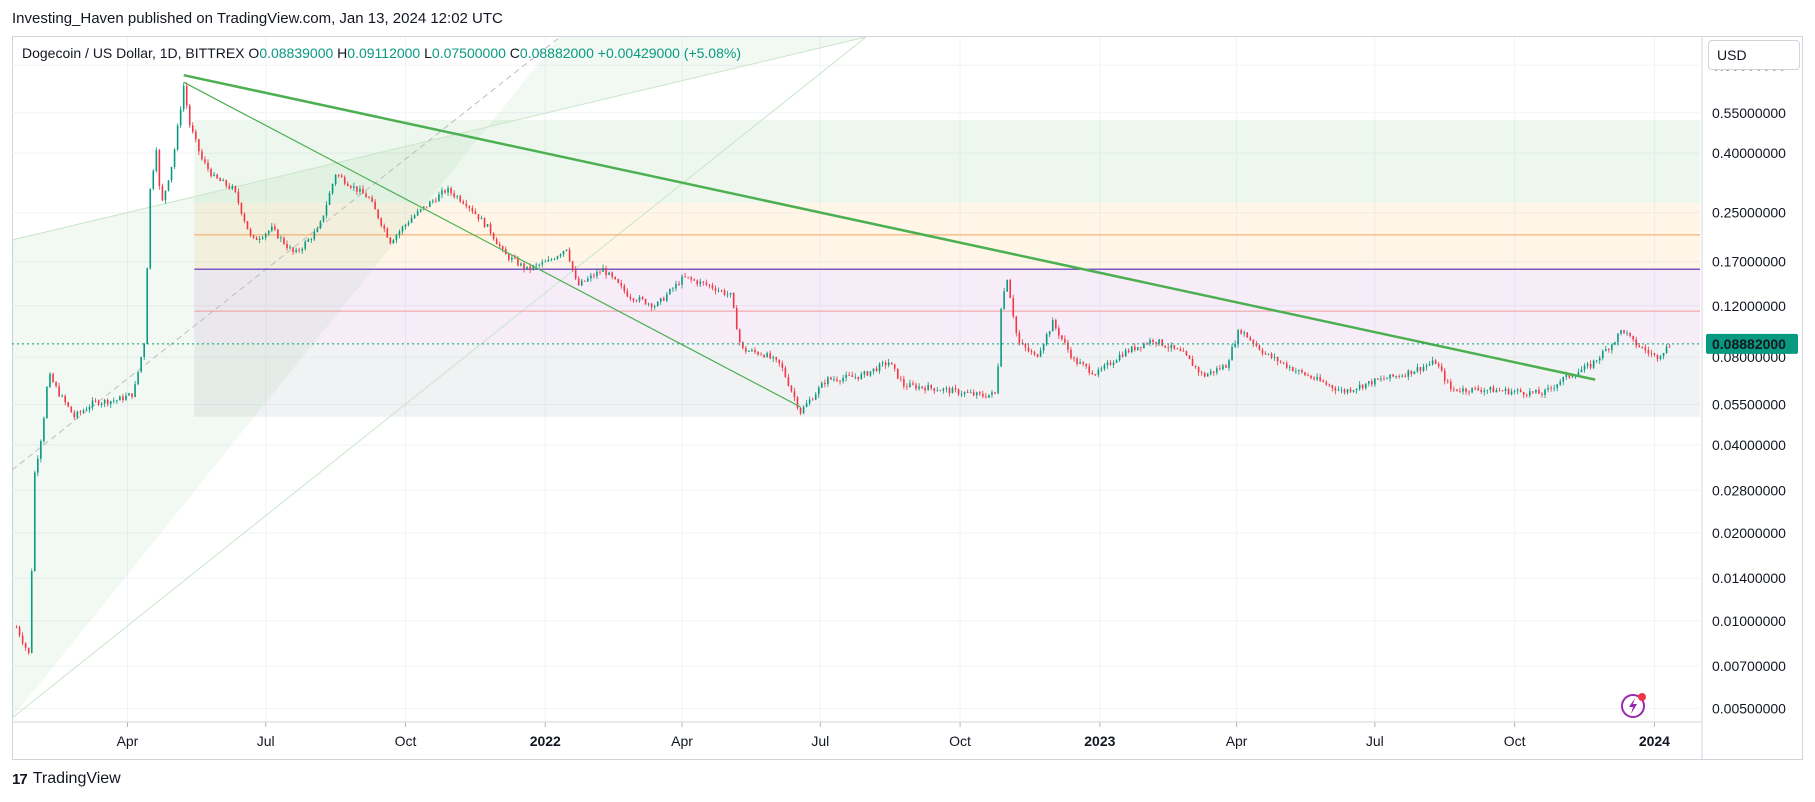  What do you see at coordinates (66, 779) in the screenshot?
I see `tradingview-brand: 17 TradingView` at bounding box center [66, 779].